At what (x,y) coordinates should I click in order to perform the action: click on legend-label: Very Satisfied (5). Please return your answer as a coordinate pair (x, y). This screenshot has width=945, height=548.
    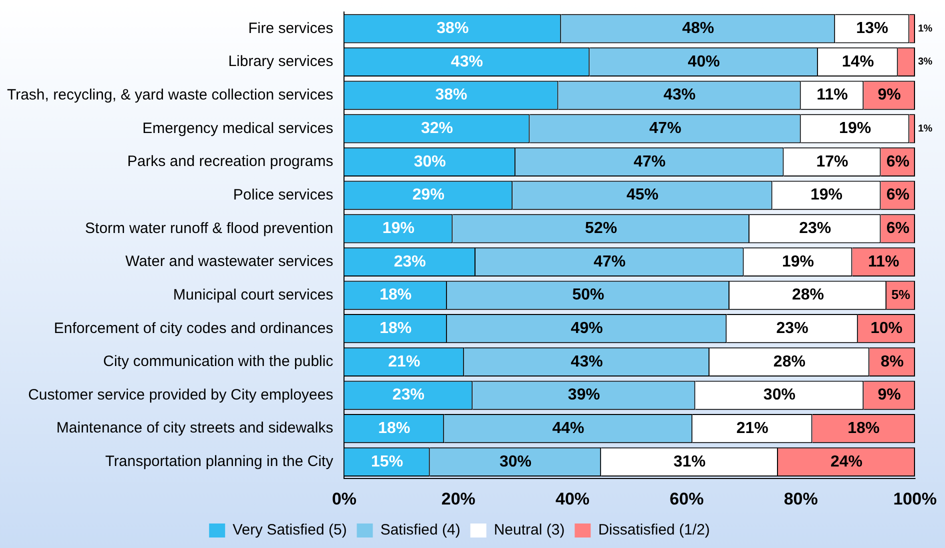
    Looking at the image, I should click on (289, 530).